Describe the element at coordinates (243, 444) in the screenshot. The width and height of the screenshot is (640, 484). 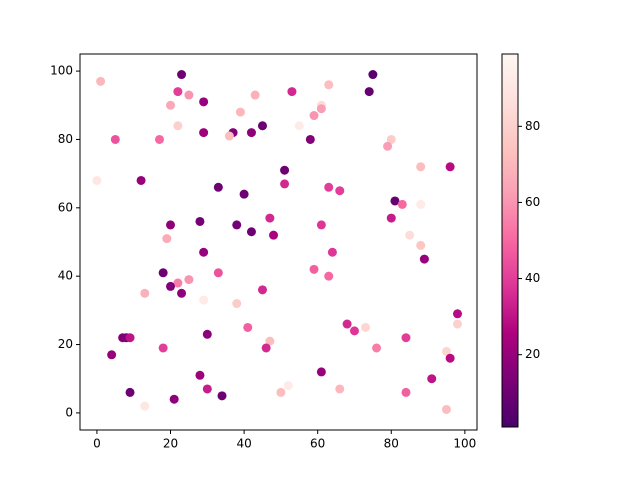
I see `x-tick-label: 40` at that location.